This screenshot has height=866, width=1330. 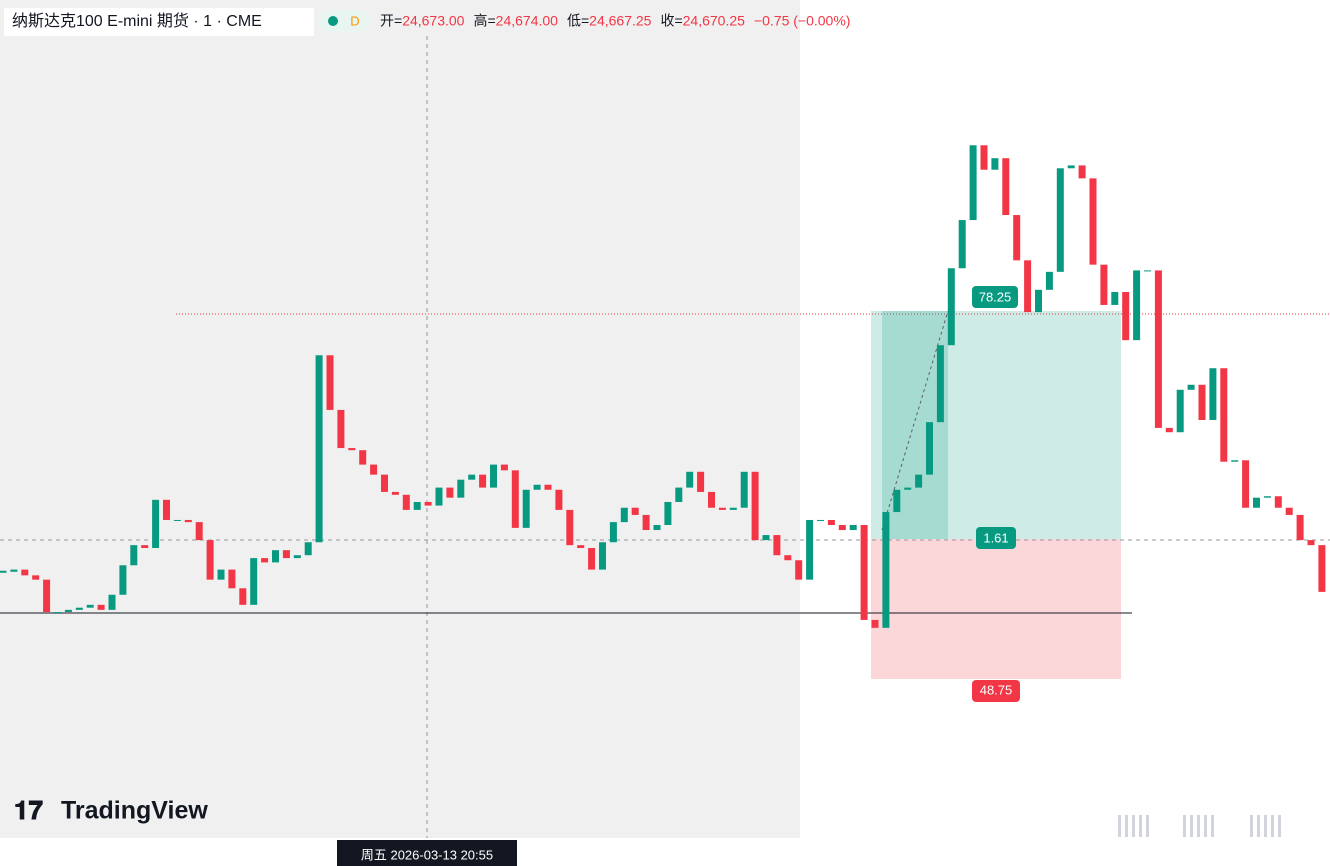 What do you see at coordinates (137, 21) in the screenshot?
I see `symbol-title: 纳斯达克100 E-mini 期货 · 1 · CME` at bounding box center [137, 21].